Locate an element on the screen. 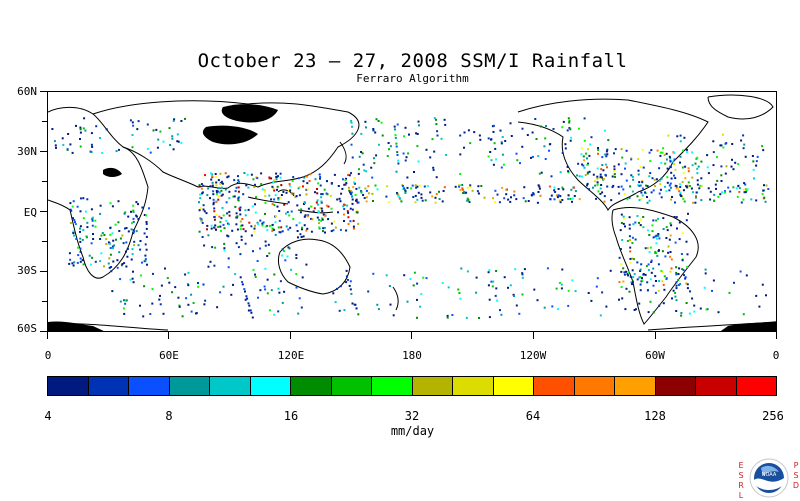 This screenshot has width=800, height=501. logo-letter: L is located at coordinates (741, 495).